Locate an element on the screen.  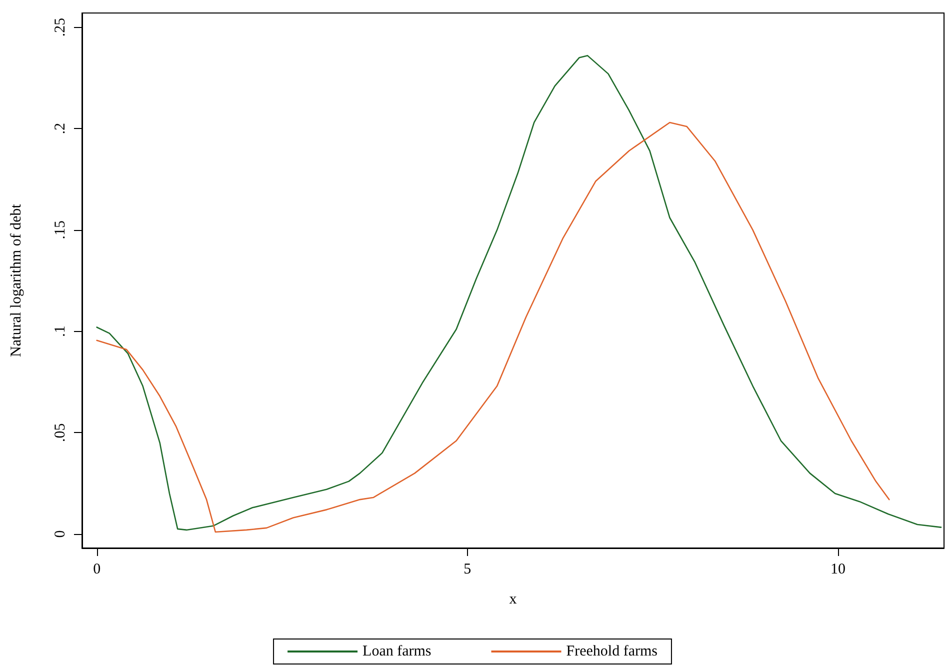
y-tick-label: .15 is located at coordinates (60, 230).